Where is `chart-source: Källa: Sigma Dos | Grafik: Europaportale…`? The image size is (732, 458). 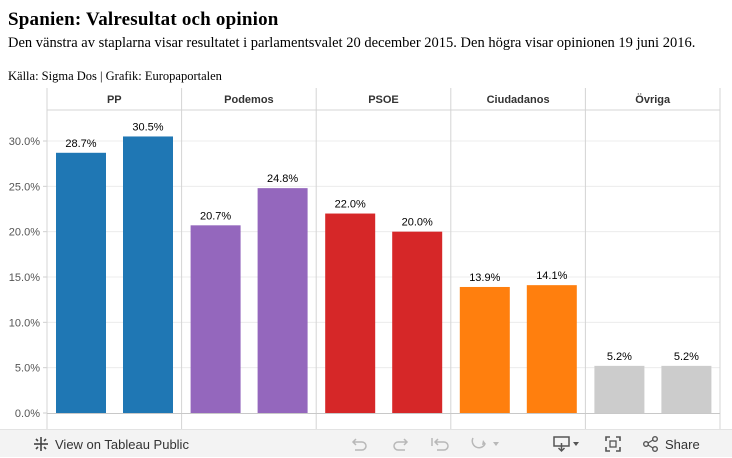 chart-source: Källa: Sigma Dos | Grafik: Europaportale… is located at coordinates (115, 76).